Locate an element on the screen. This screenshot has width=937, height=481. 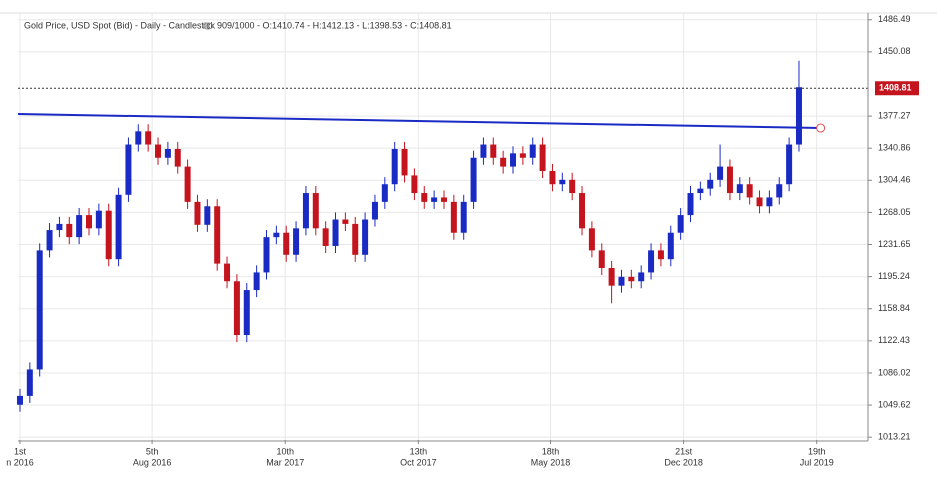
x-tick-label: Dec 2018 is located at coordinates (683, 462).